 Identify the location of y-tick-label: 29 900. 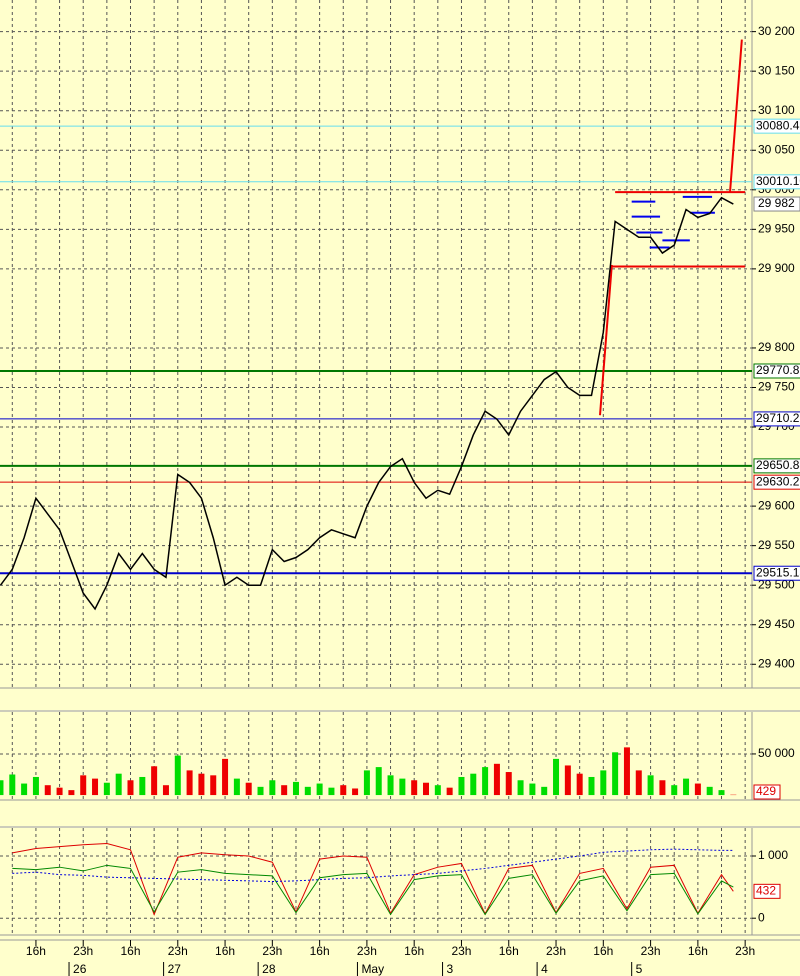
(776, 268).